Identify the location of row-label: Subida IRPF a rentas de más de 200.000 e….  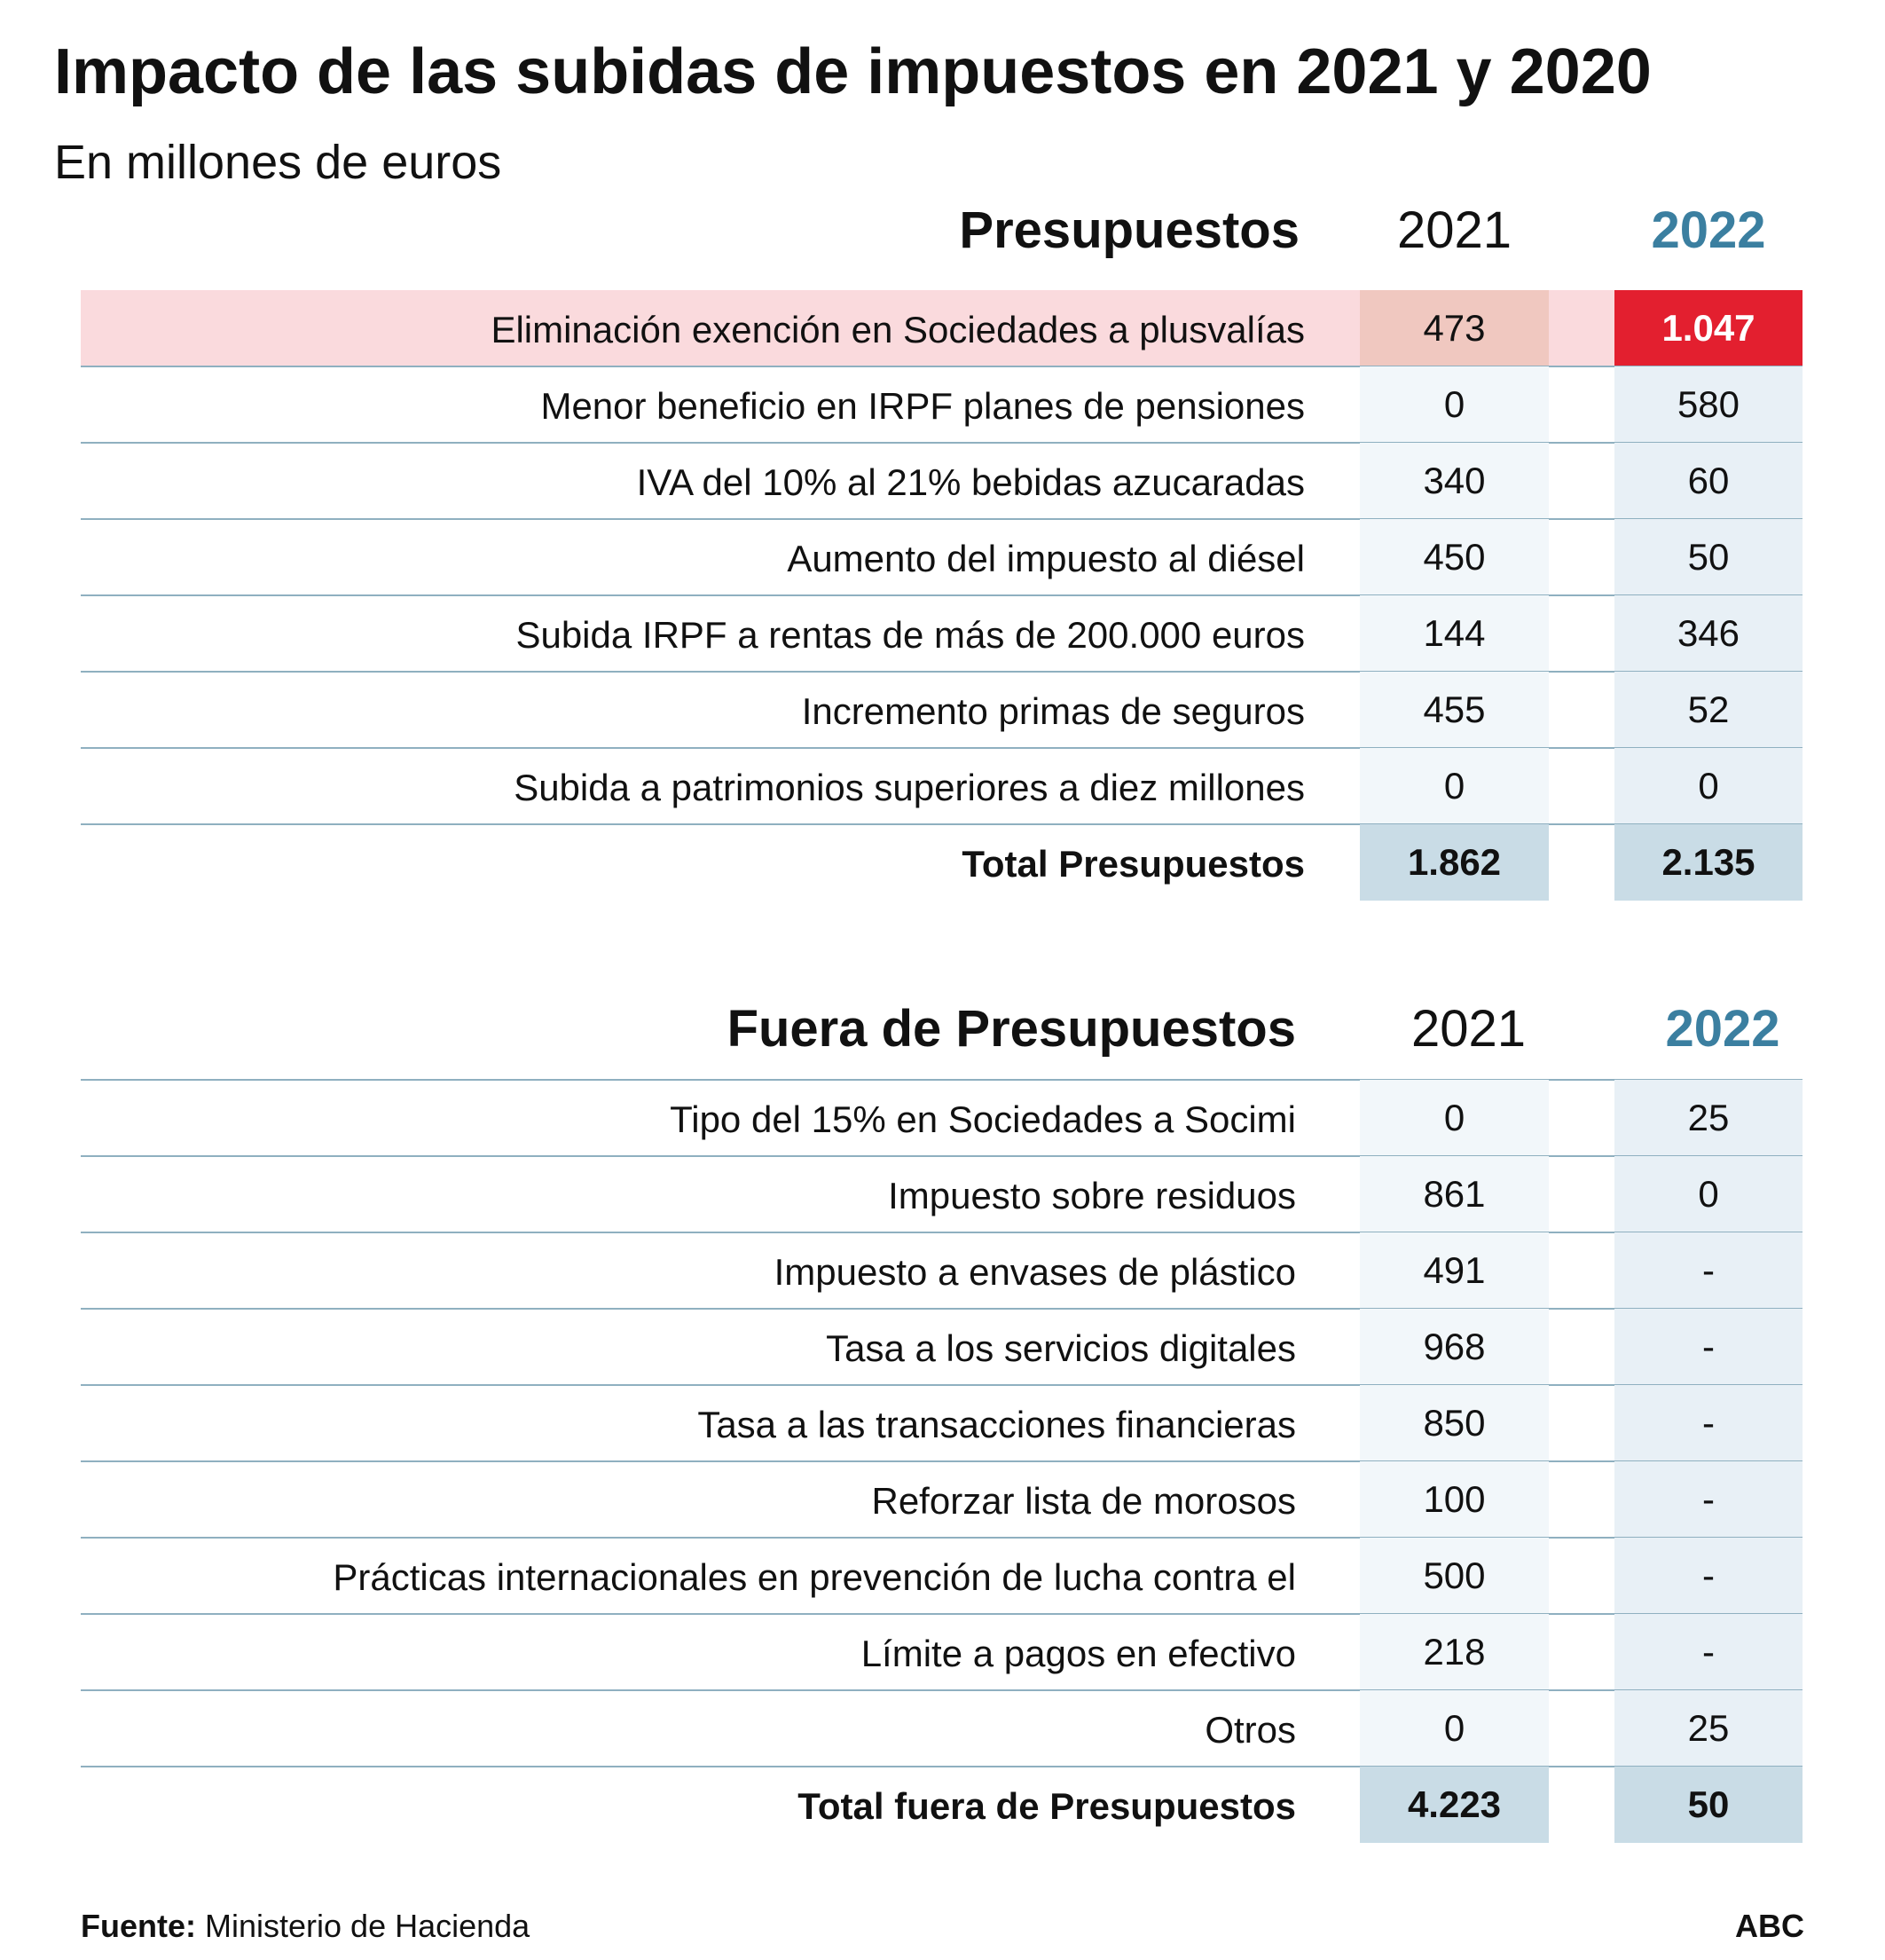
(910, 635).